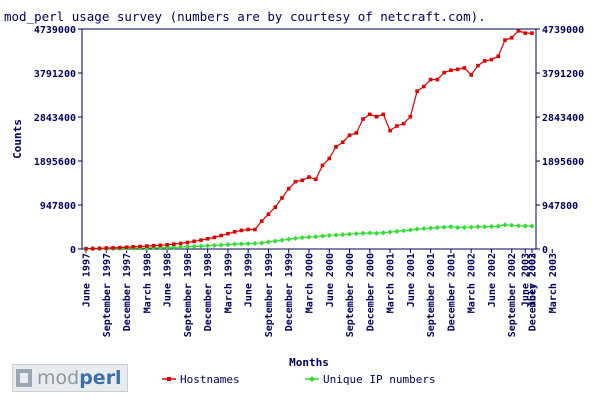 The width and height of the screenshot is (600, 400). Describe the element at coordinates (168, 280) in the screenshot. I see `x-tick-label: June 1998` at that location.